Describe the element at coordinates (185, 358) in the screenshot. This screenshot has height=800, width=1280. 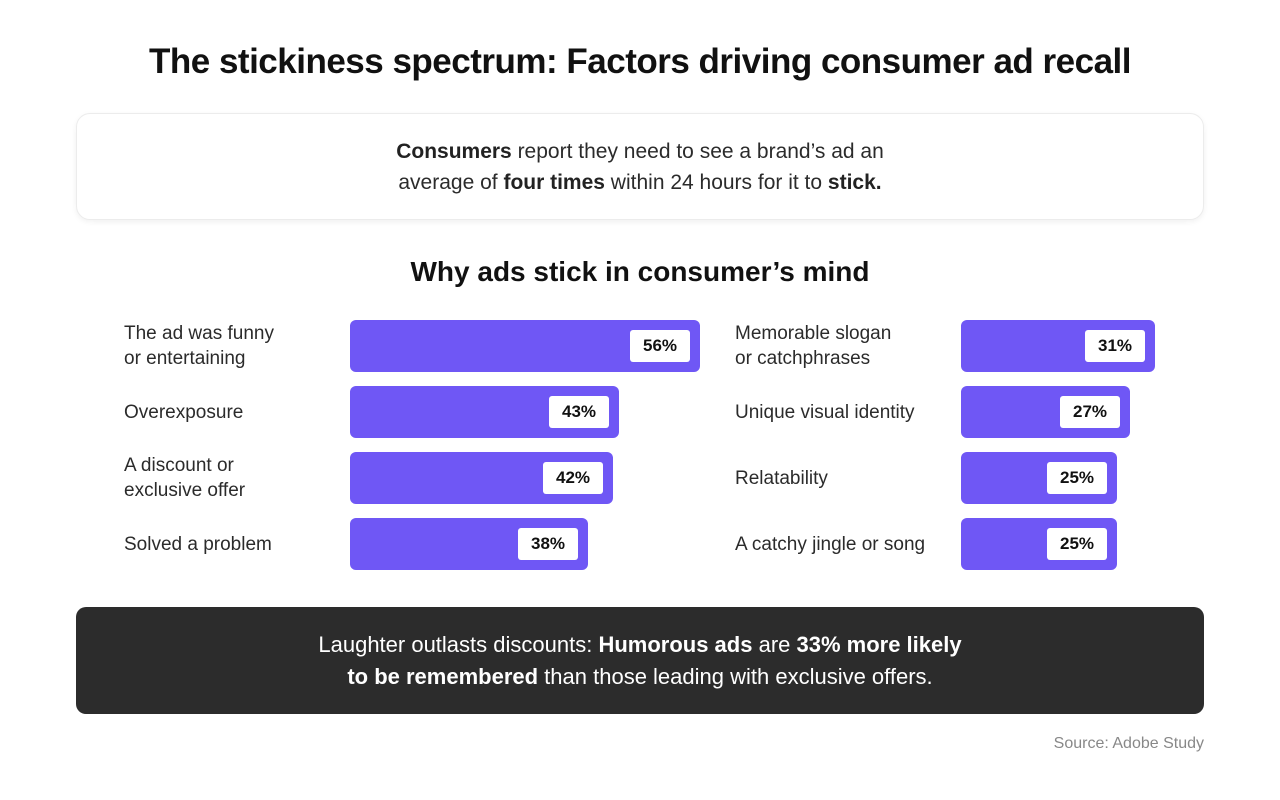
I see `category-label-line: or entertaining` at that location.